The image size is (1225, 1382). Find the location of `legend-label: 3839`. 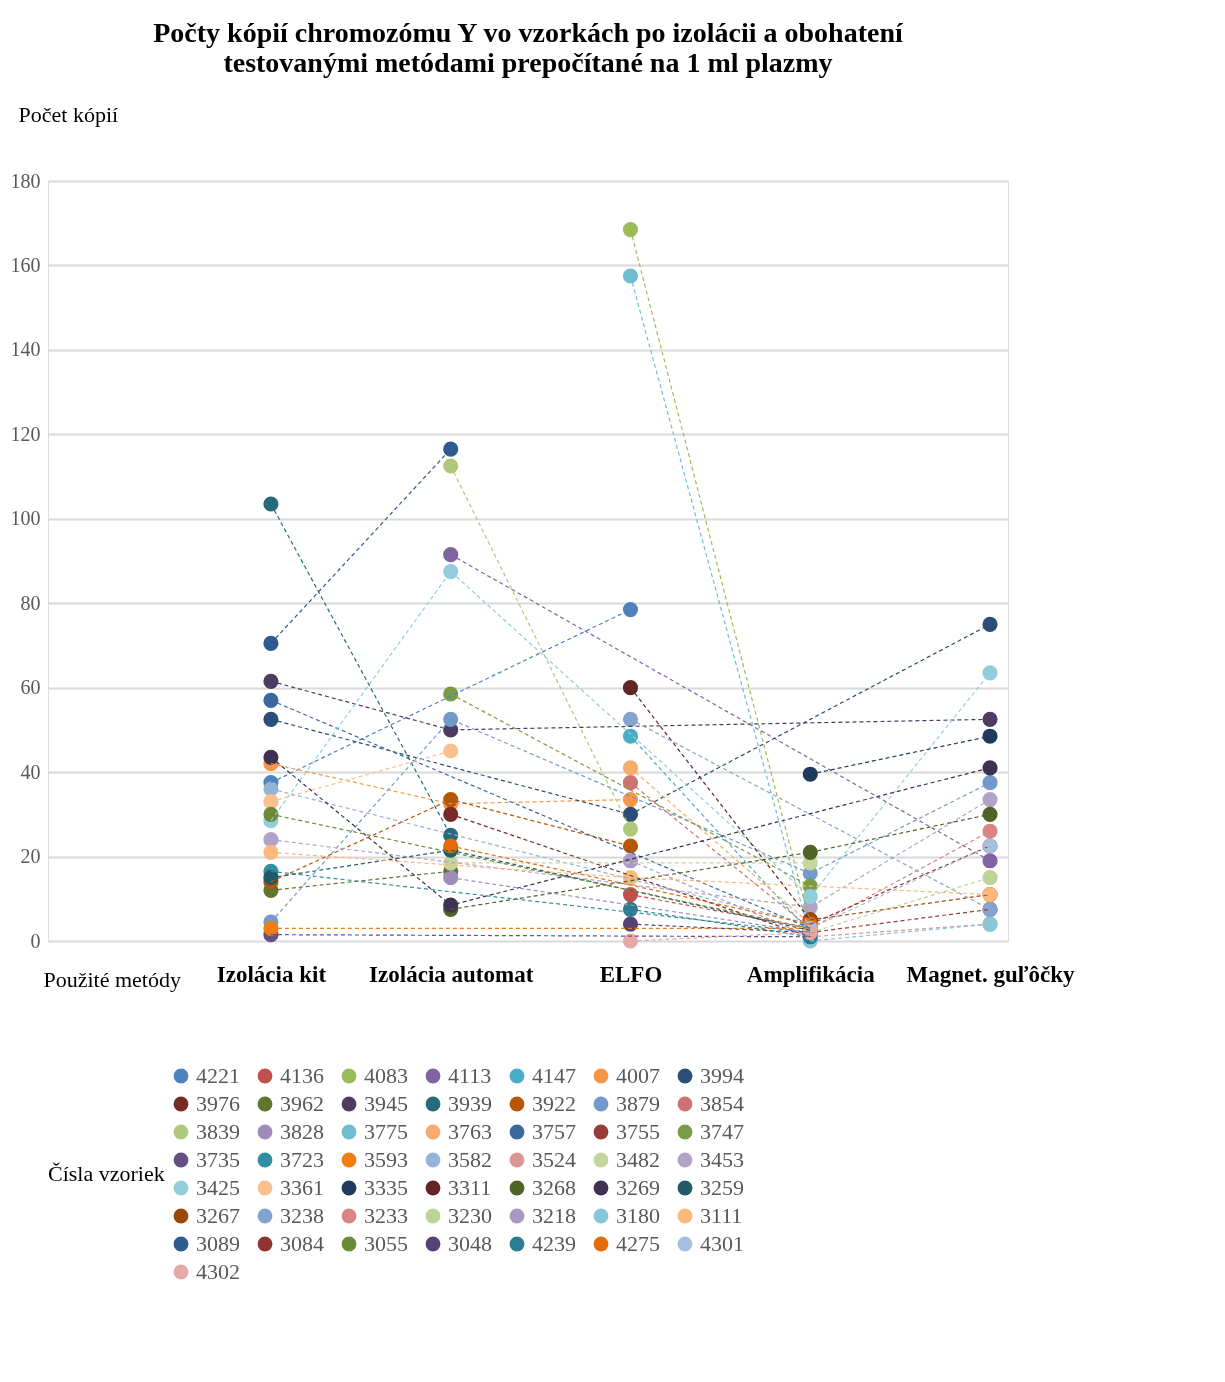

legend-label: 3839 is located at coordinates (218, 1131).